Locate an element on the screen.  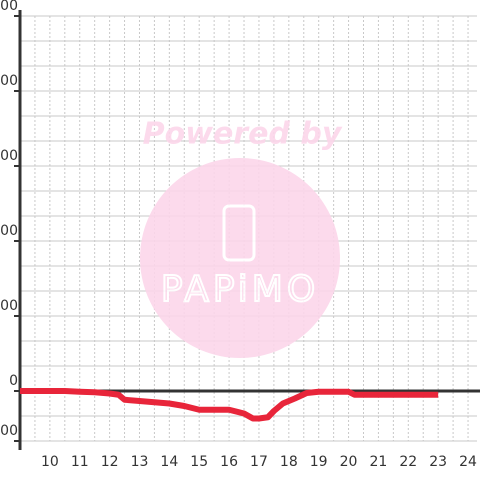
y-tick-label: 0 is located at coordinates (13, 381).